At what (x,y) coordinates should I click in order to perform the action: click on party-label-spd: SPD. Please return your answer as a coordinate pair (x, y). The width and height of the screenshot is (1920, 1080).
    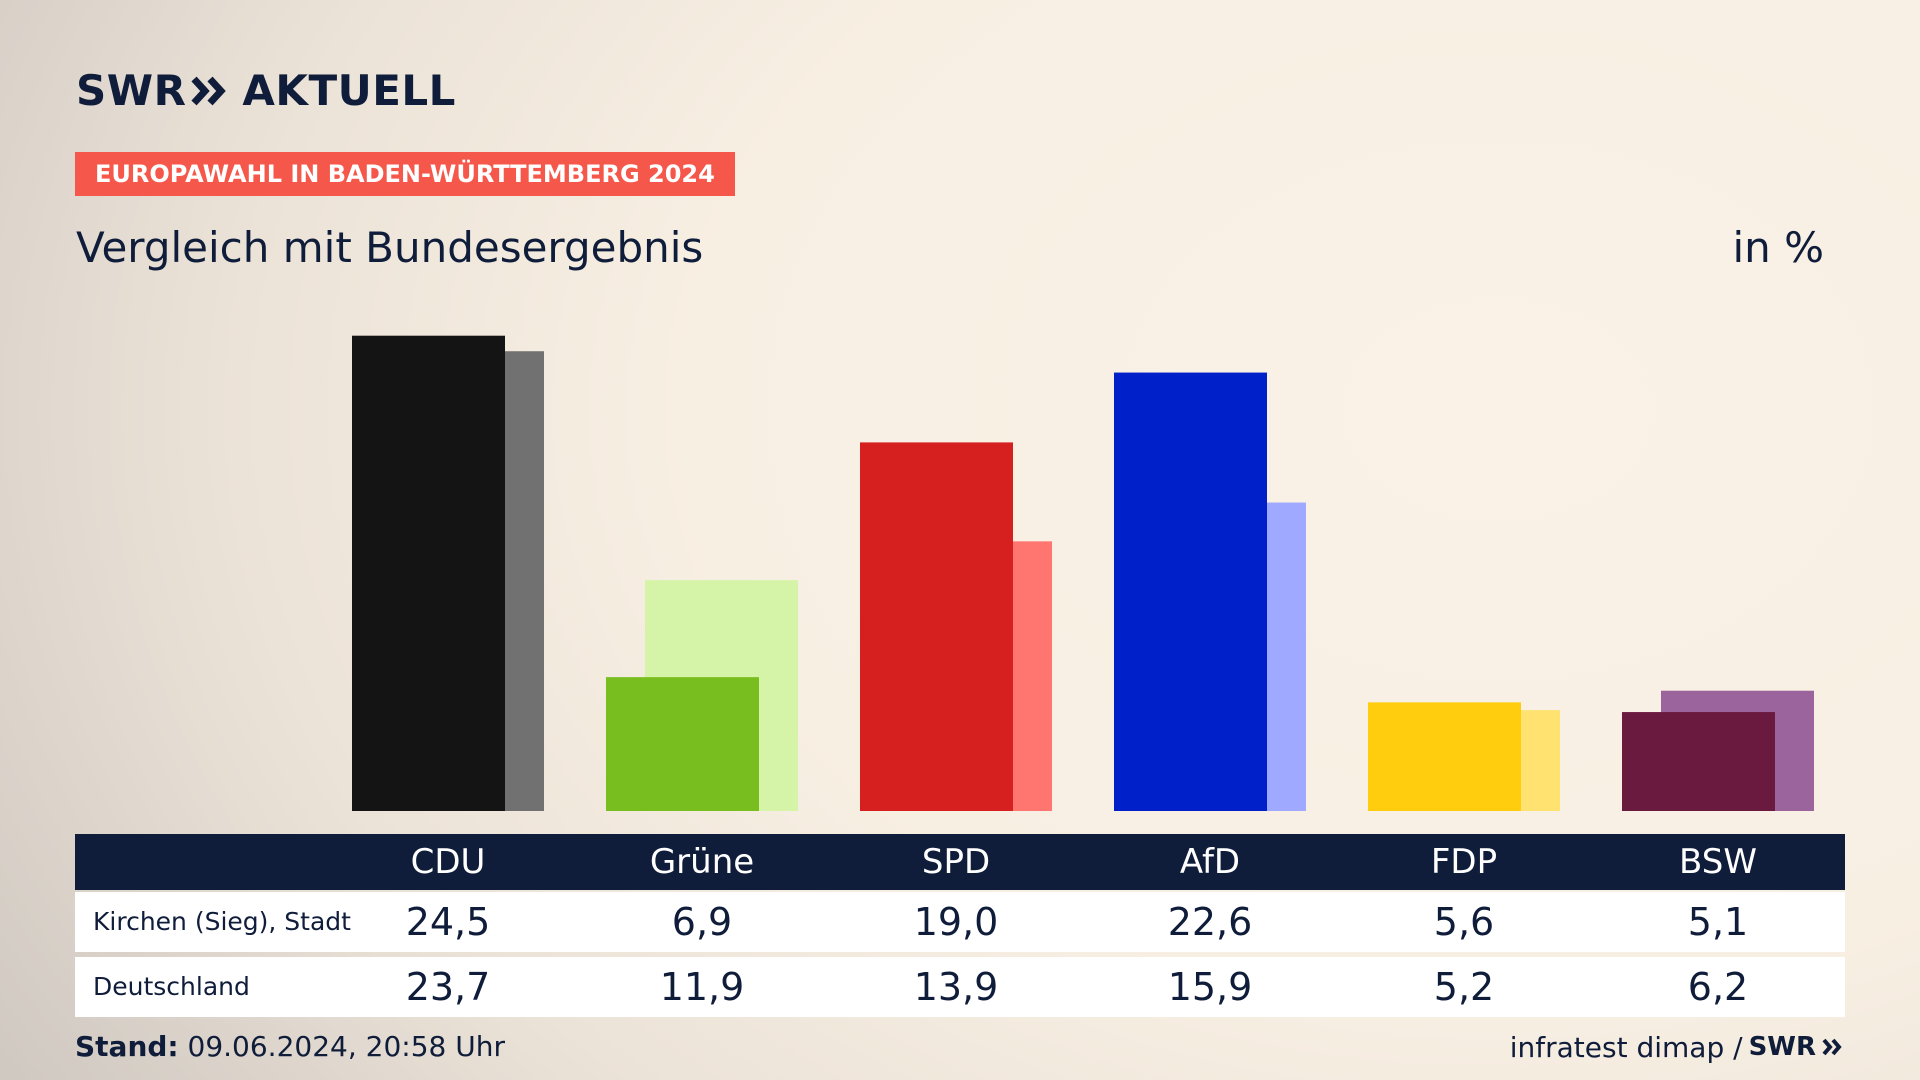
    Looking at the image, I should click on (956, 862).